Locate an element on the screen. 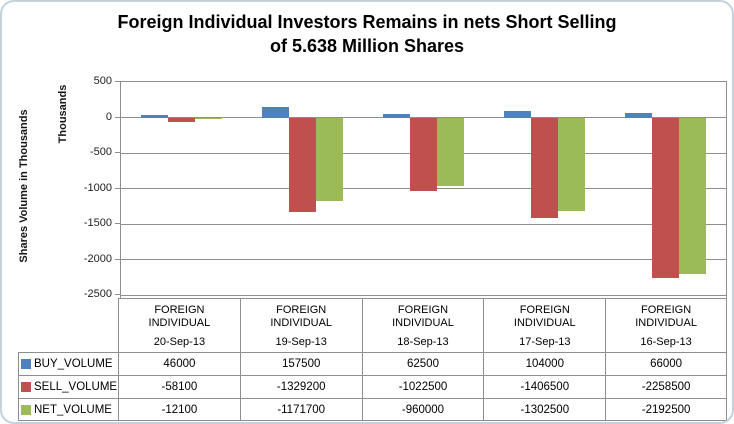 The height and width of the screenshot is (424, 734). y-tick-label: 500 is located at coordinates (102, 81).